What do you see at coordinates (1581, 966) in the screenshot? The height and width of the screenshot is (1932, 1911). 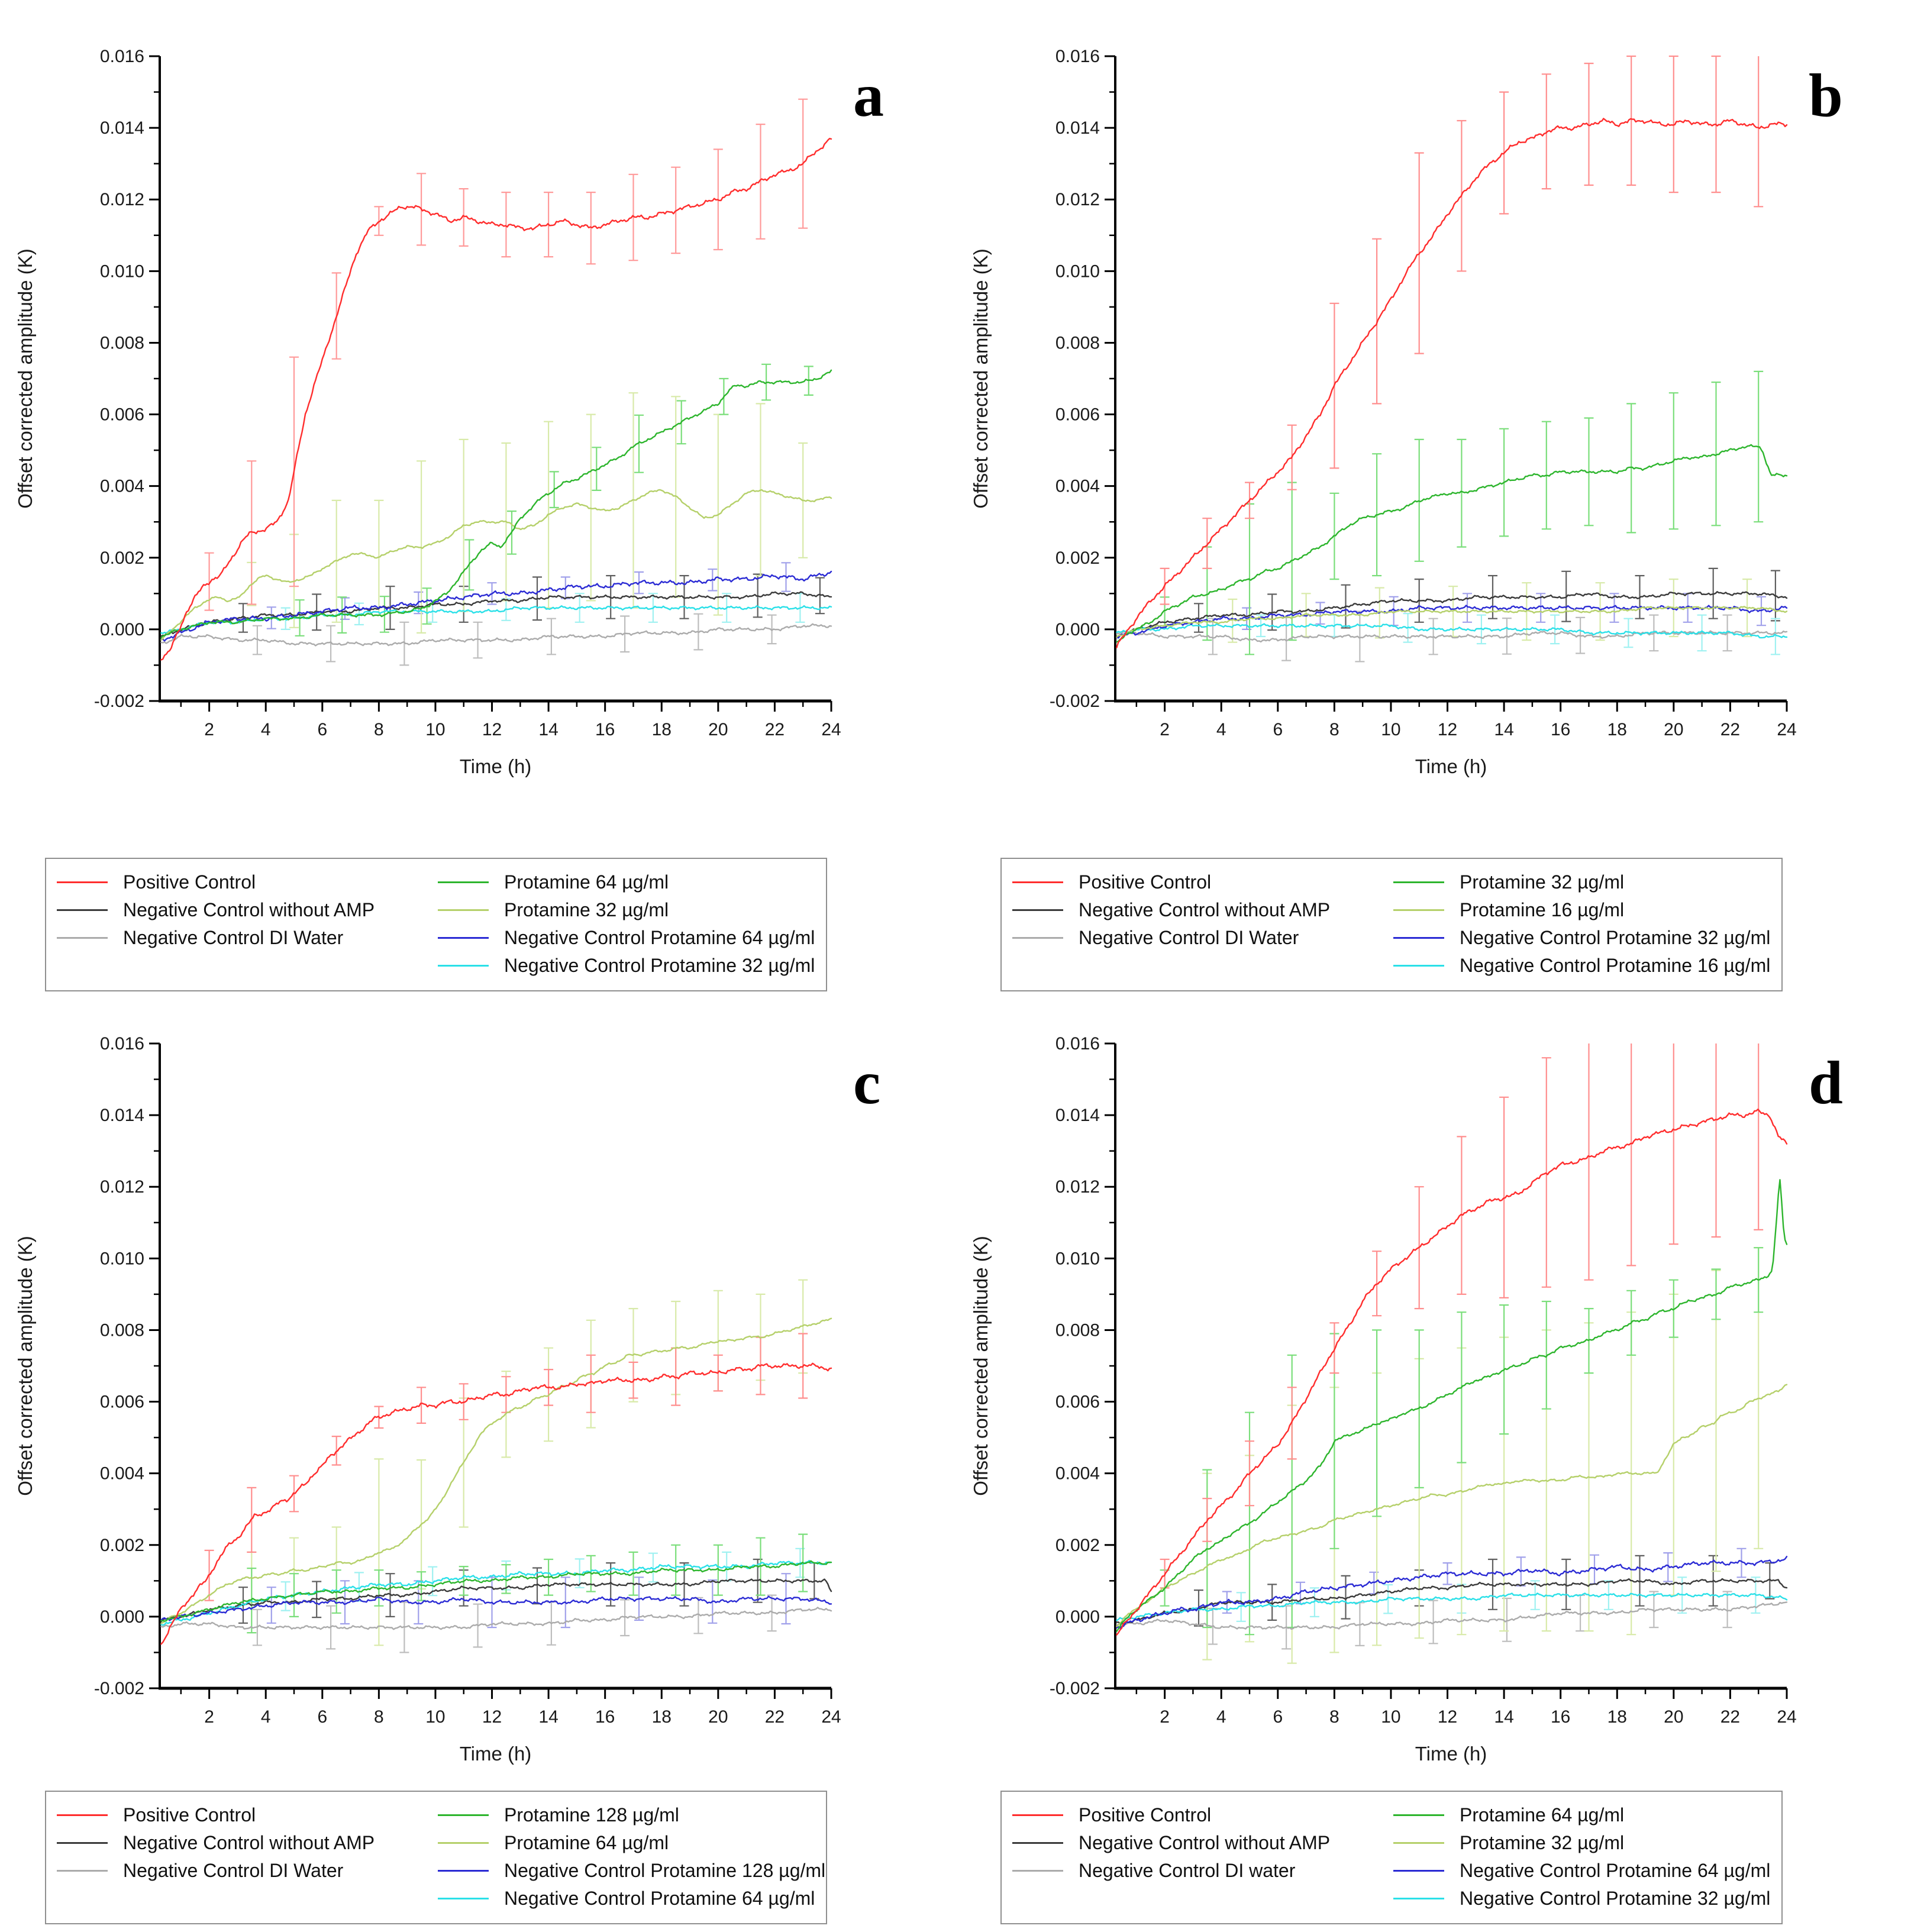 I see `legend-item: Negative Control Protamine 16 µg/ml` at bounding box center [1581, 966].